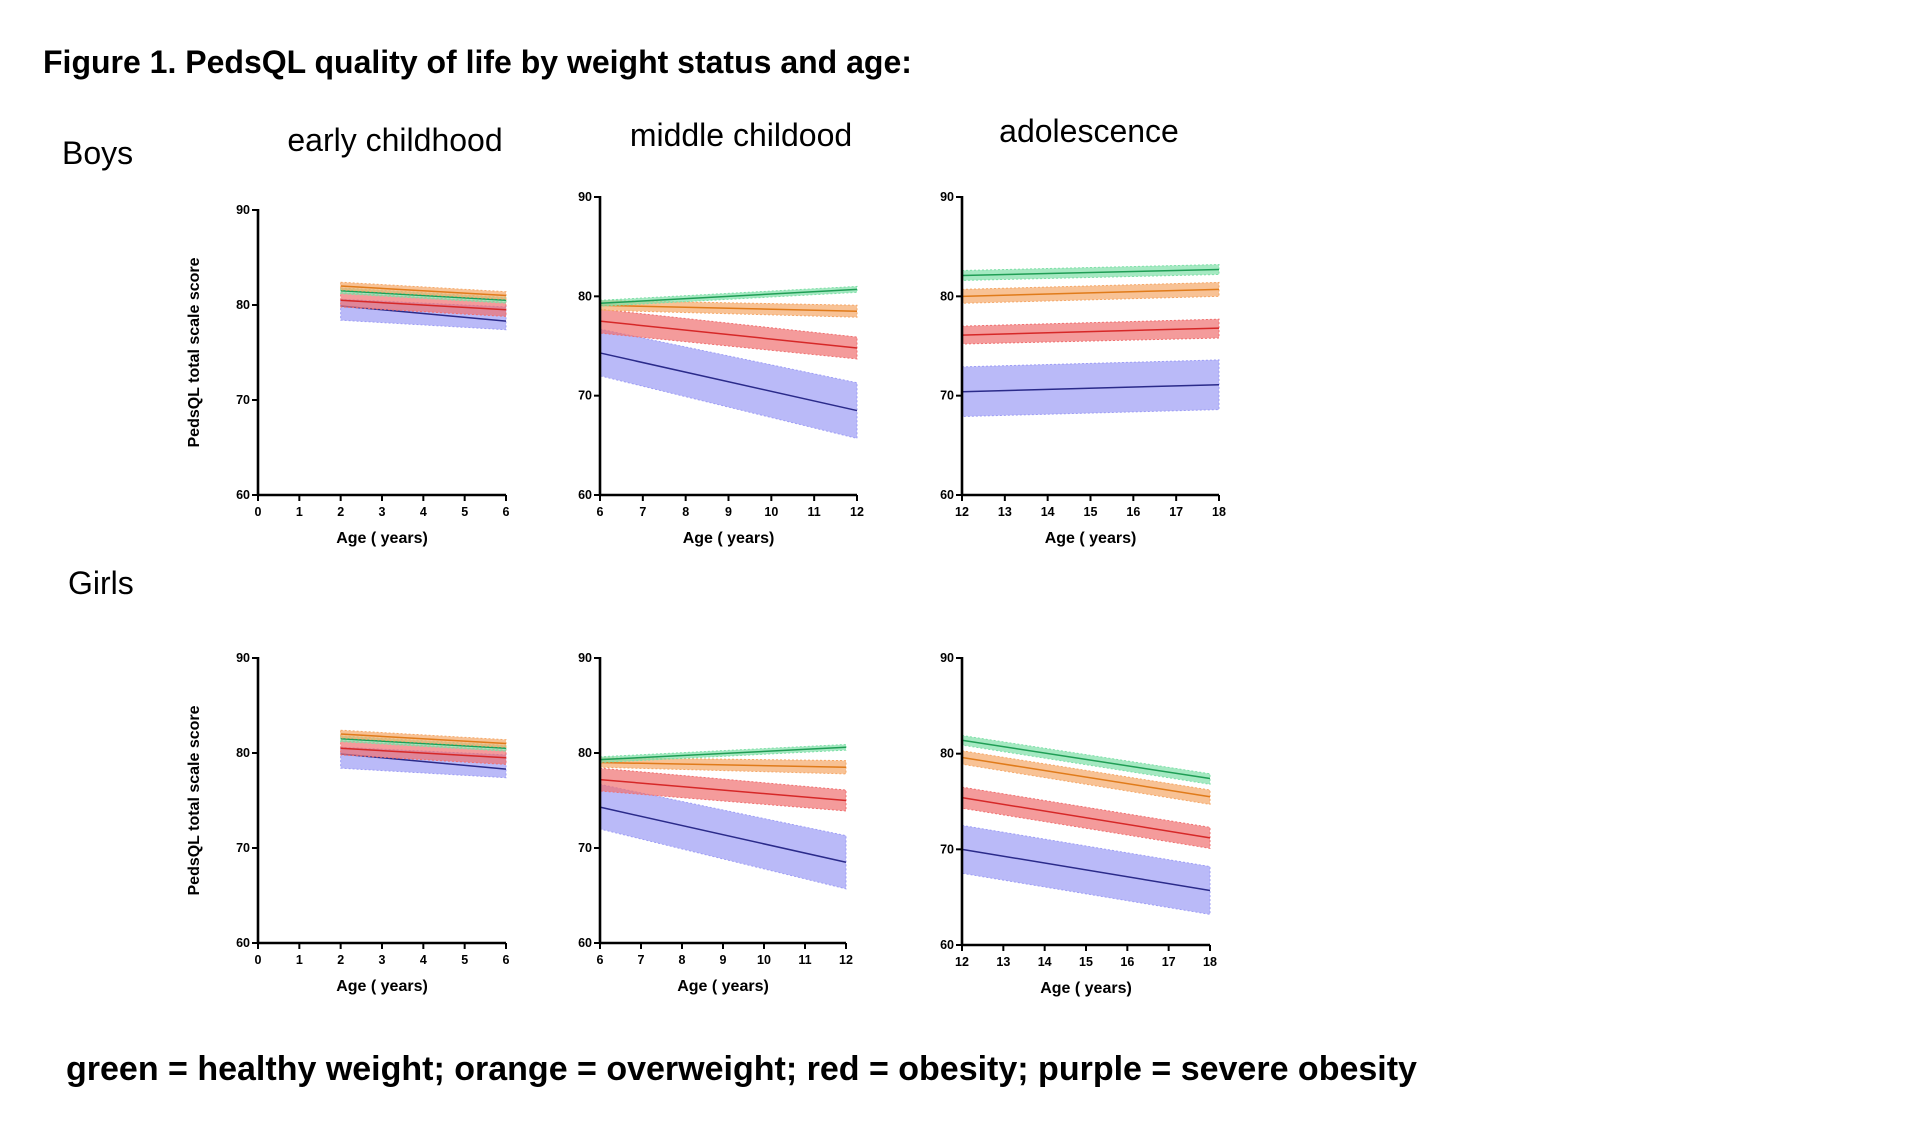 The image size is (1918, 1125). What do you see at coordinates (299, 960) in the screenshot?
I see `x-tick-label: 1` at bounding box center [299, 960].